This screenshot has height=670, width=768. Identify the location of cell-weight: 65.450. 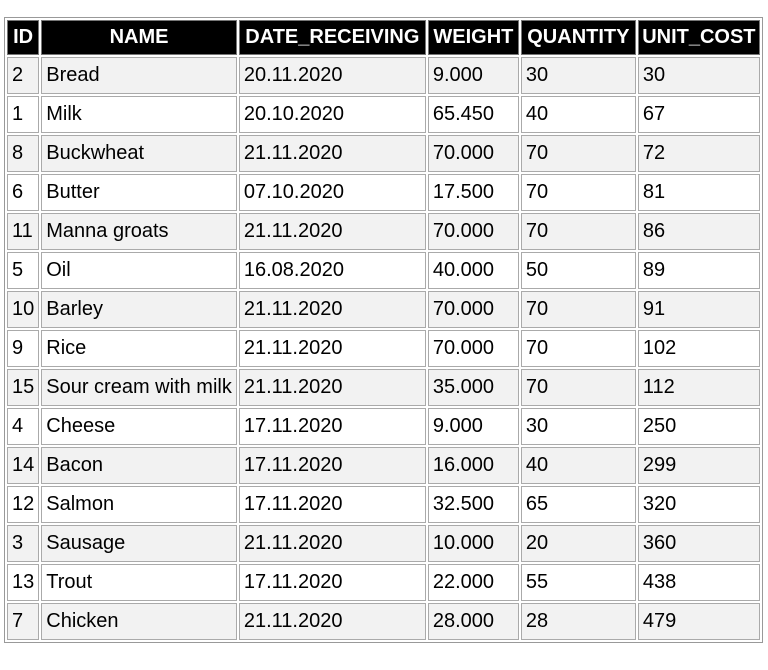
(473, 114).